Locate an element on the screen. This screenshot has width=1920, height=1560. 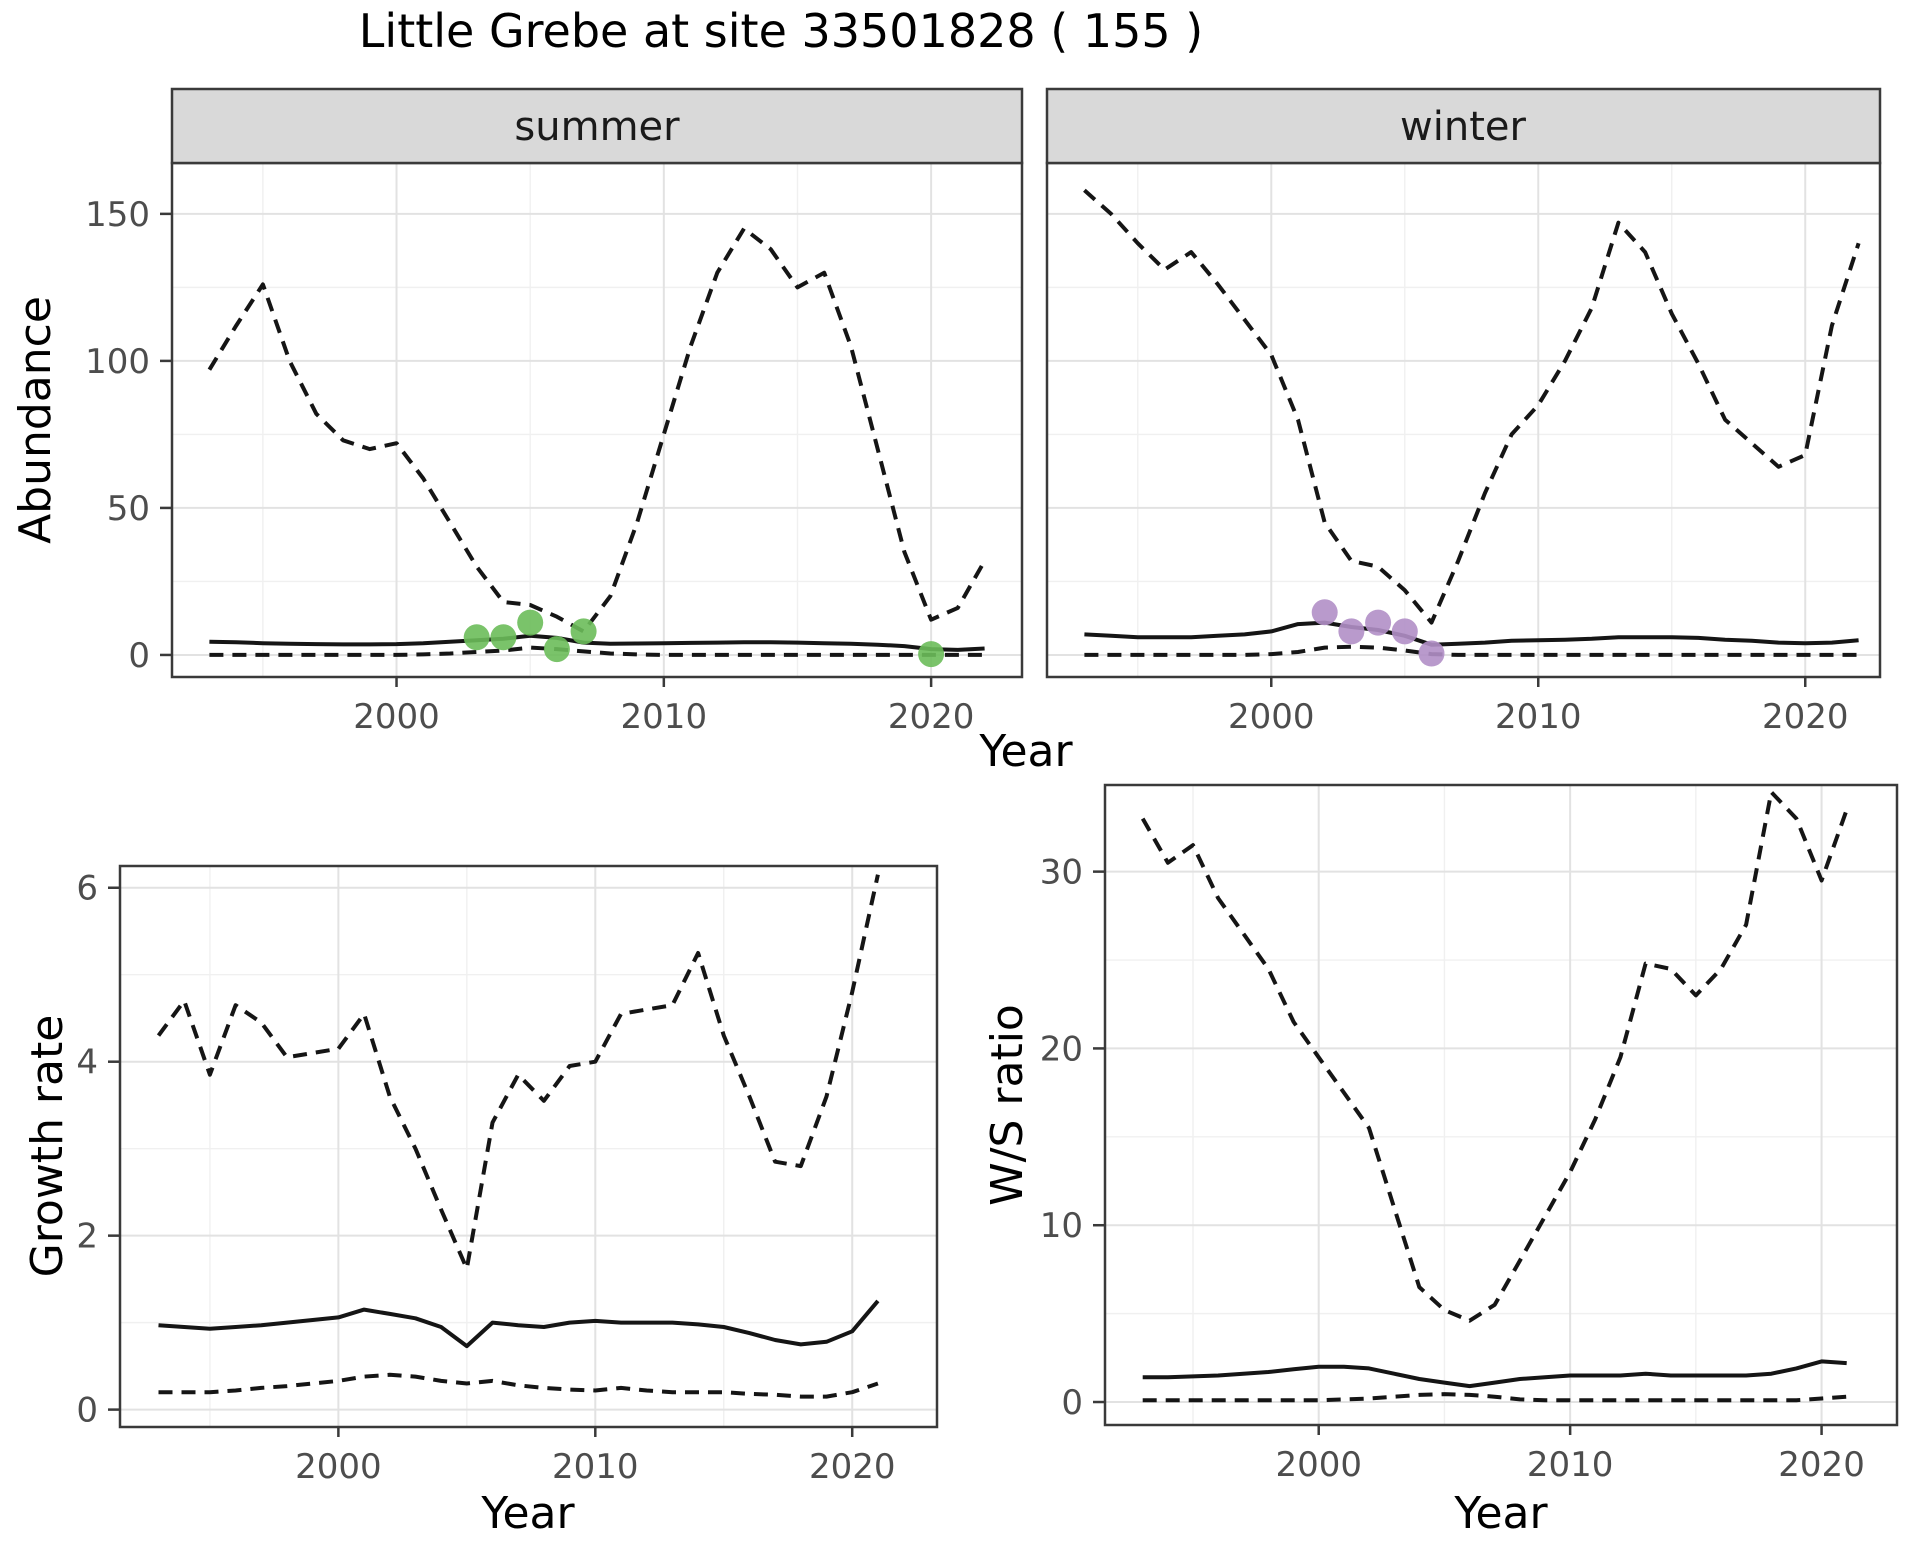
y-tick-label-6: 6 is located at coordinates (87, 889).